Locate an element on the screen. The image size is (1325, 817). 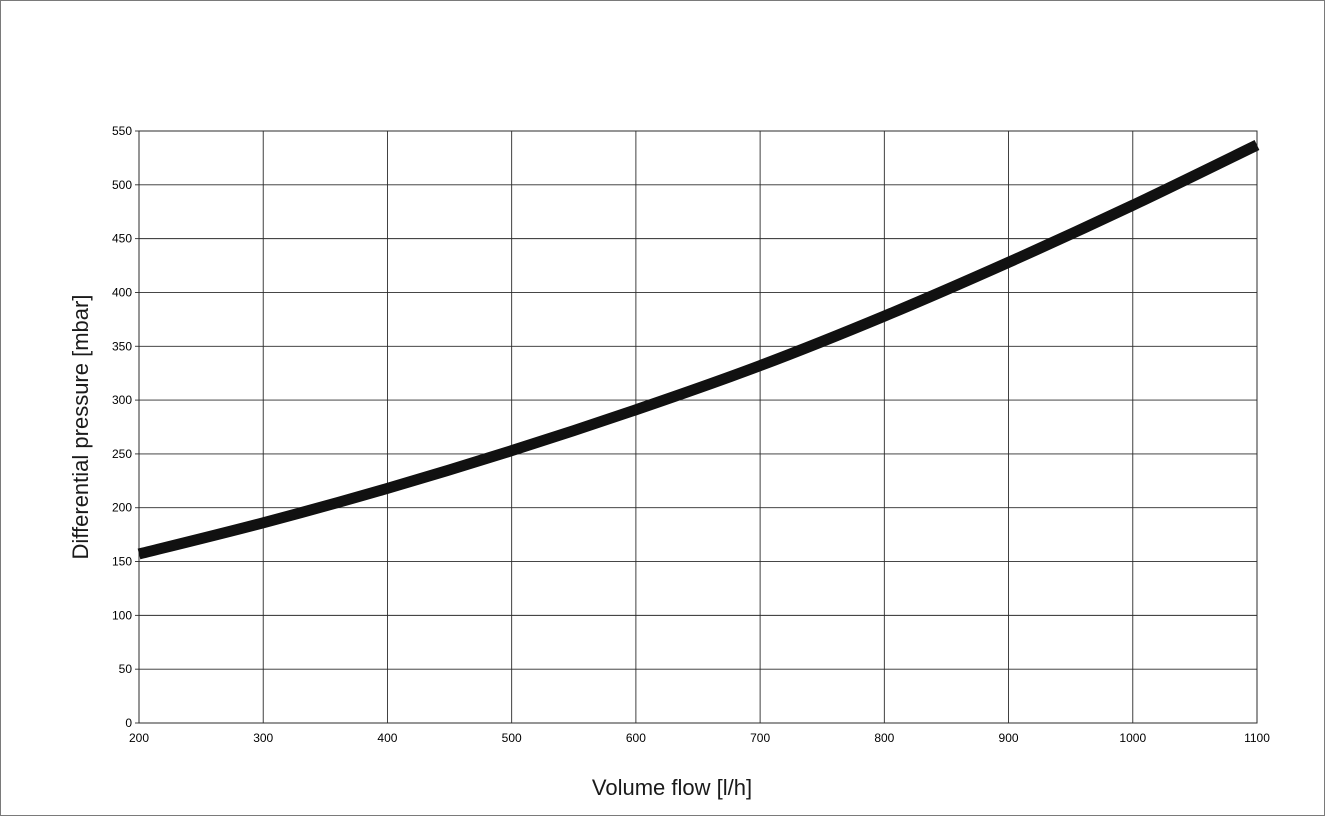
x-tick-label: 700 is located at coordinates (760, 738).